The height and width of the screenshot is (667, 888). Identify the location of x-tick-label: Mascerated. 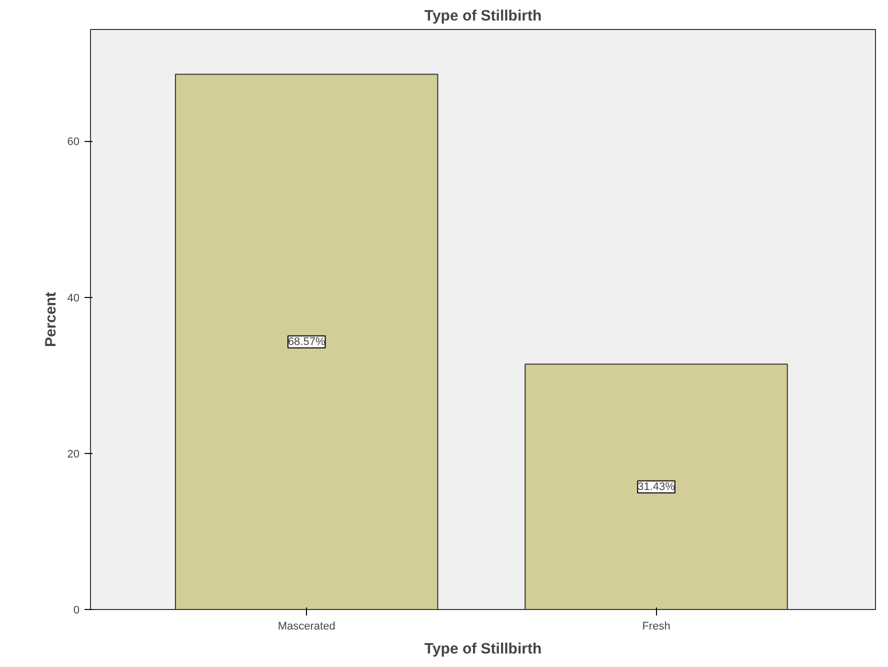
(307, 626).